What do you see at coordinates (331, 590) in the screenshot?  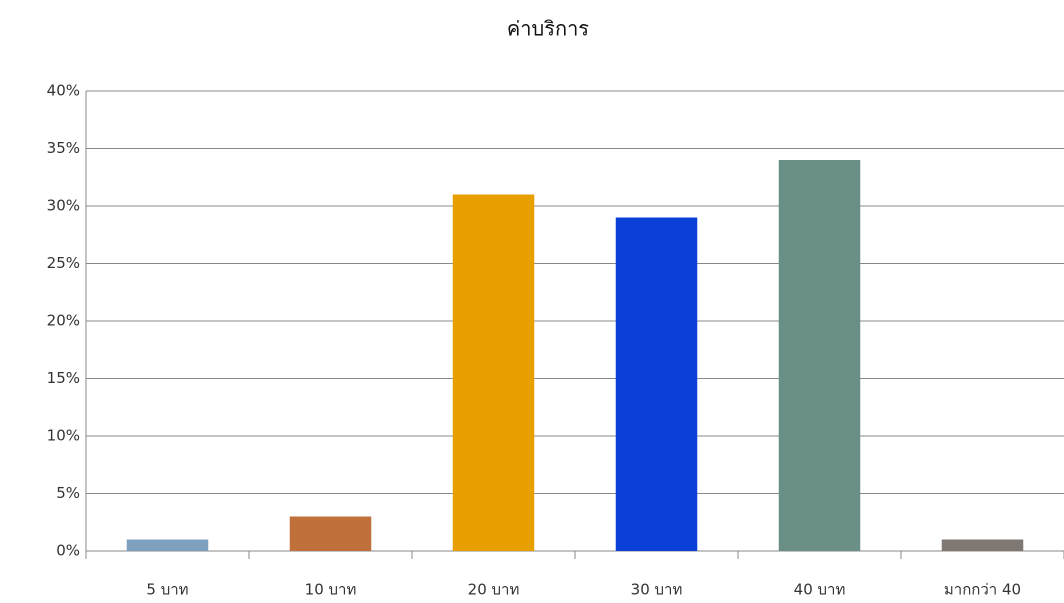 I see `x-tick-label: 10 บาท` at bounding box center [331, 590].